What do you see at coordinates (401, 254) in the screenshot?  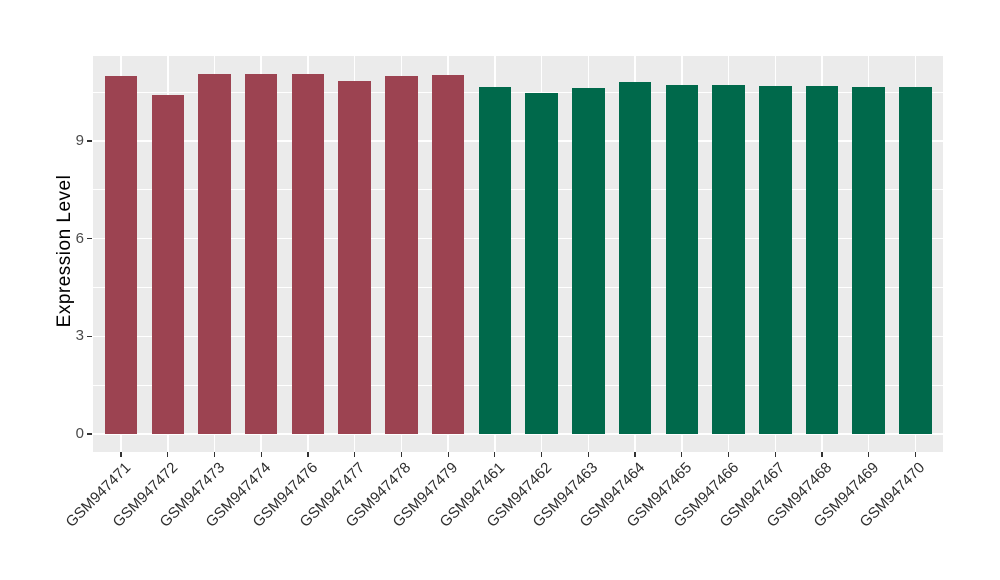 I see `bar-GSM947478` at bounding box center [401, 254].